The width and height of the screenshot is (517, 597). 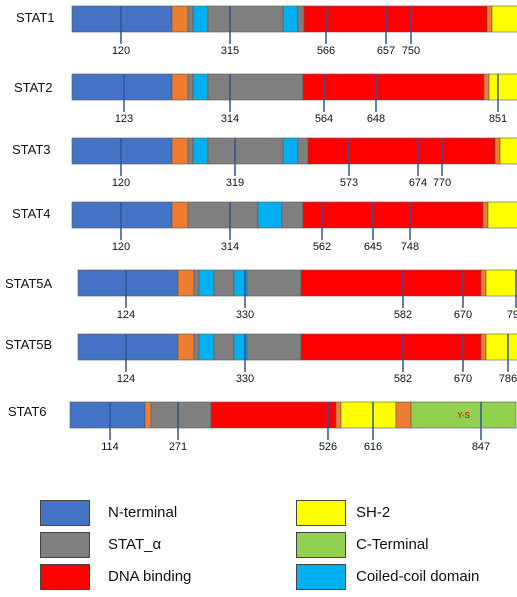 I want to click on tick-label: 770, so click(x=442, y=183).